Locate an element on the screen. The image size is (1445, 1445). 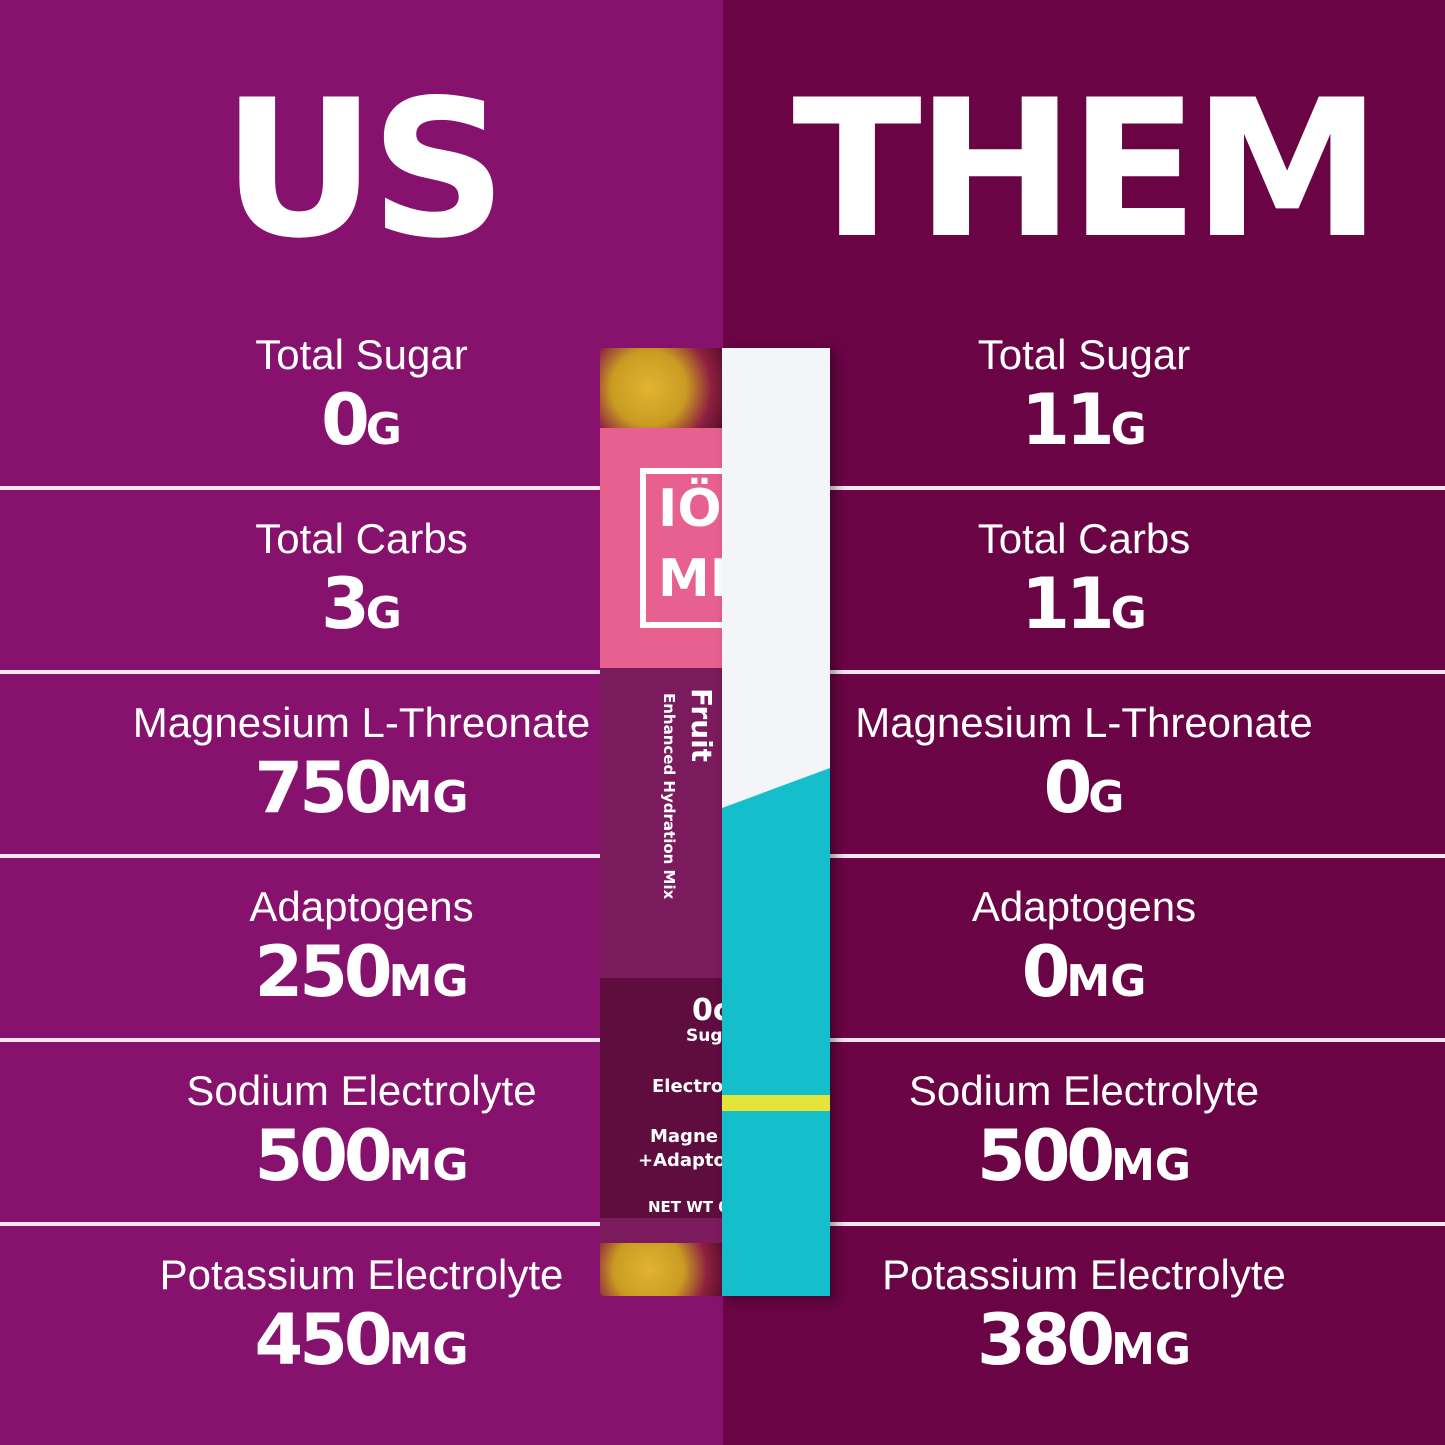
us-row: Total Carbs 3G is located at coordinates (361, 584).